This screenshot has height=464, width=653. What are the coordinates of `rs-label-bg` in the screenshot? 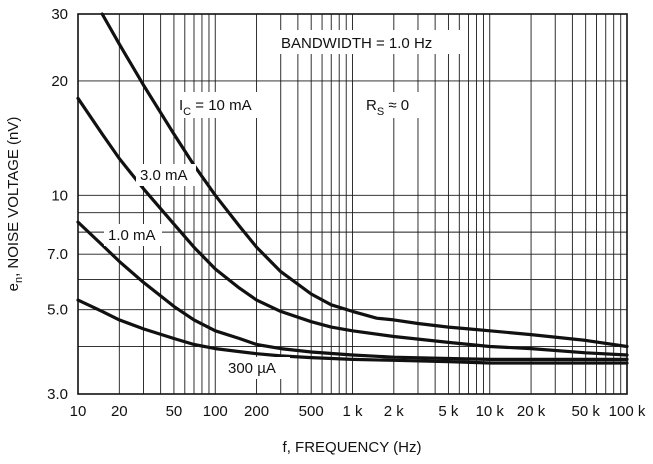 It's located at (398, 105).